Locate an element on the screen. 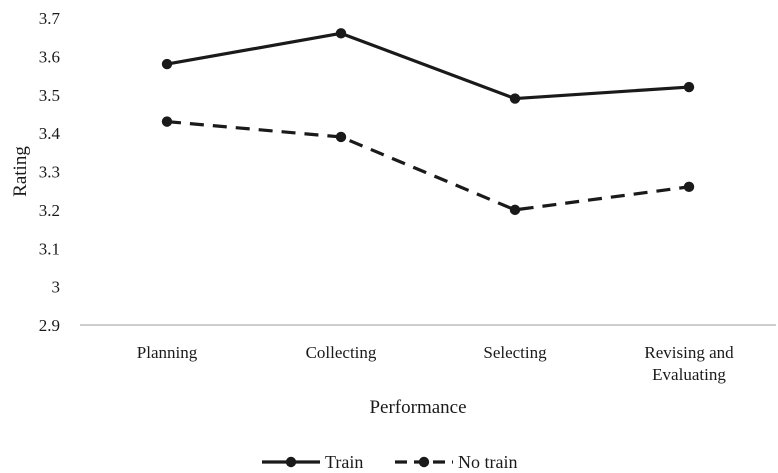 The height and width of the screenshot is (473, 778). y-tick-label: 3.3 is located at coordinates (49, 172).